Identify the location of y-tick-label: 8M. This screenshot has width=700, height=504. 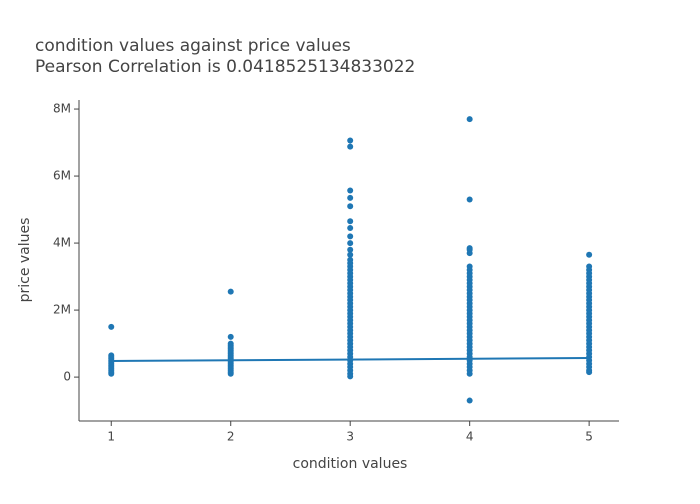
(62, 109).